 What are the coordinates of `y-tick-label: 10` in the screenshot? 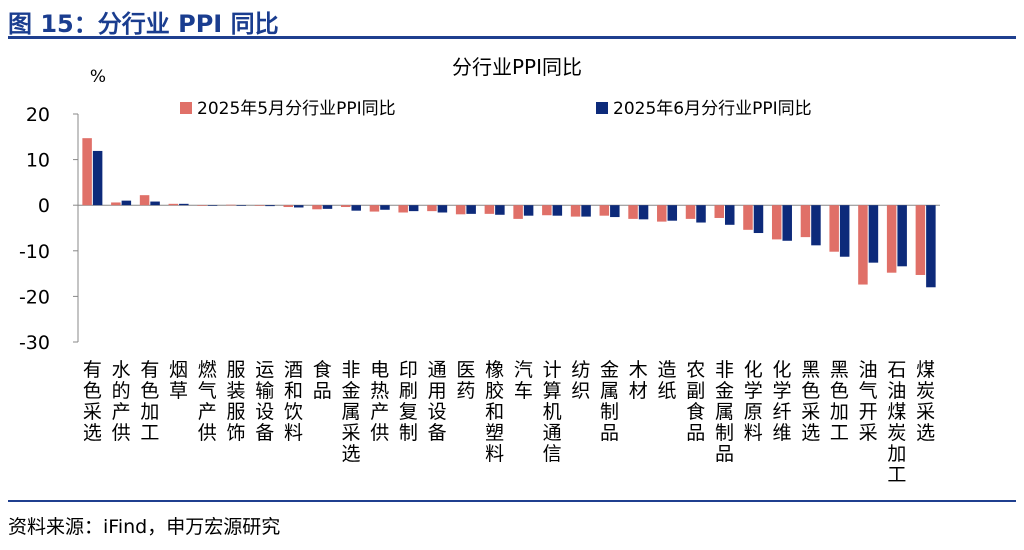 It's located at (38, 161).